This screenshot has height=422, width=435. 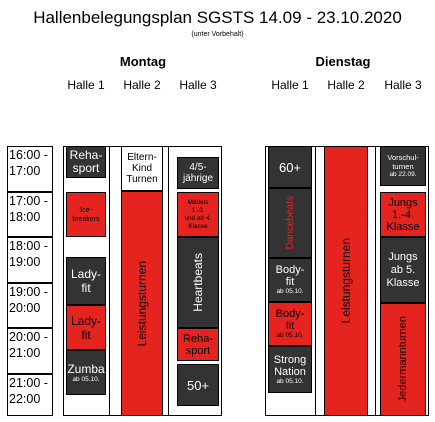 What do you see at coordinates (346, 85) in the screenshot?
I see `hall-heading-dienstag-2: Halle 2` at bounding box center [346, 85].